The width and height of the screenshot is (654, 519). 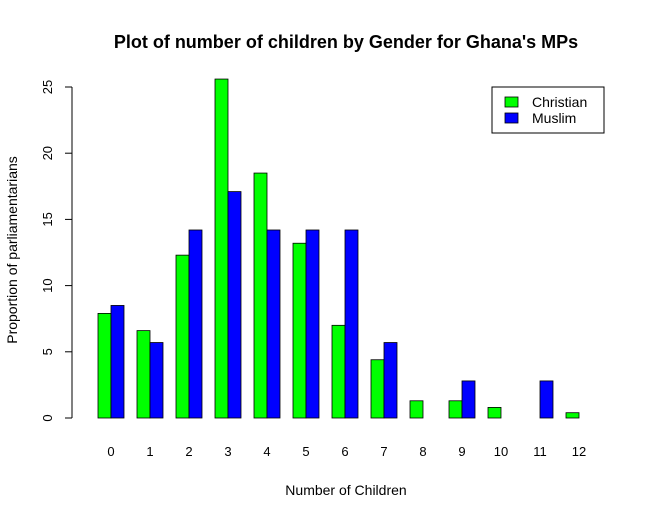 I want to click on x-tick-label: 5, so click(x=305, y=451).